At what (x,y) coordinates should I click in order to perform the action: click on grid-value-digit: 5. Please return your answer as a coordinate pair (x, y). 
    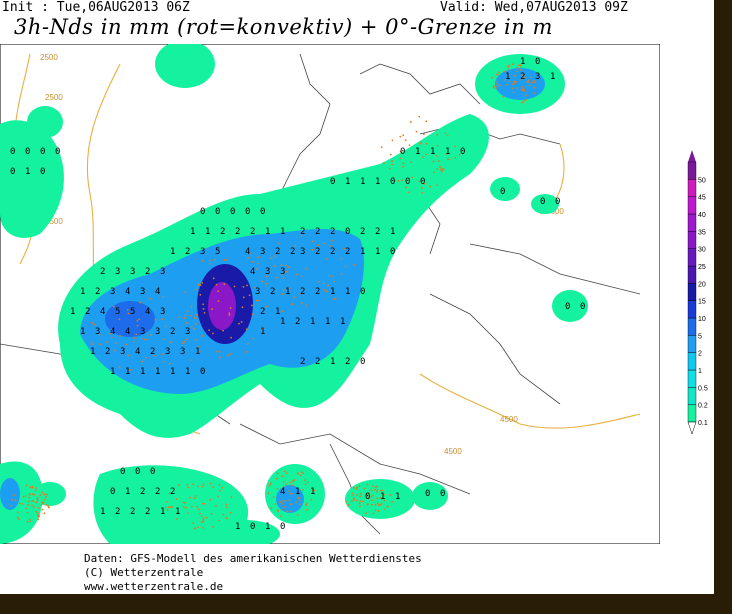
    Looking at the image, I should click on (132, 312).